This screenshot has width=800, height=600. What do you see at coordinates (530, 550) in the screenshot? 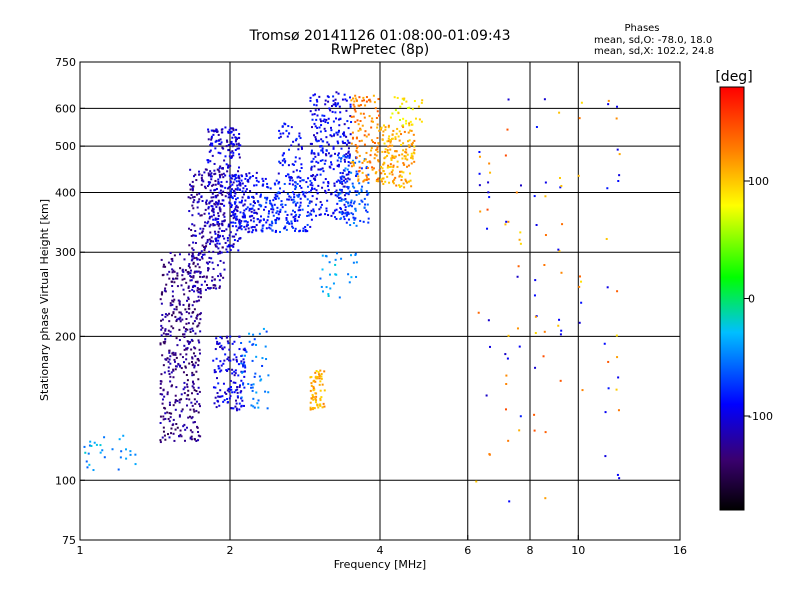
I see `x-tick-label: 8` at bounding box center [530, 550].